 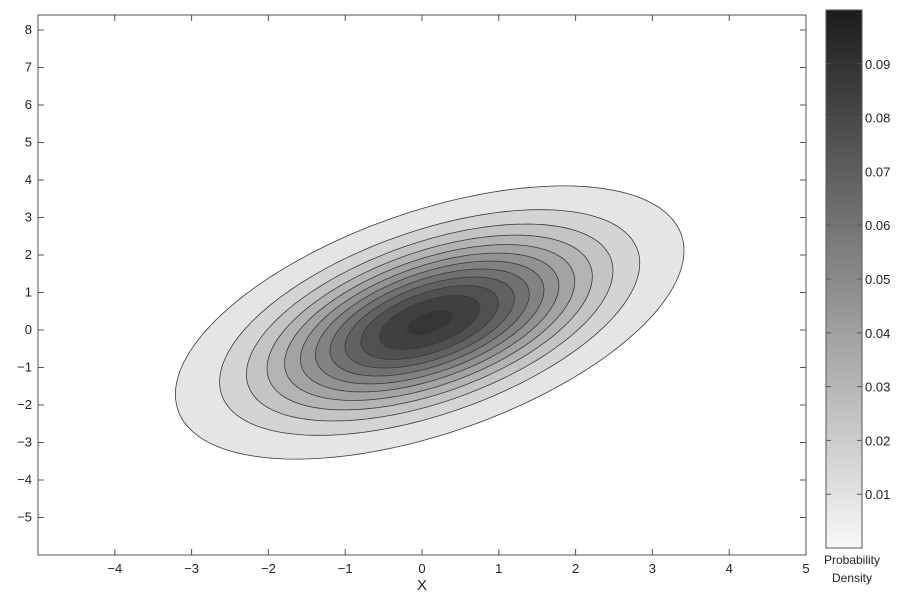 What do you see at coordinates (28, 292) in the screenshot?
I see `y-tick-label: 1` at bounding box center [28, 292].